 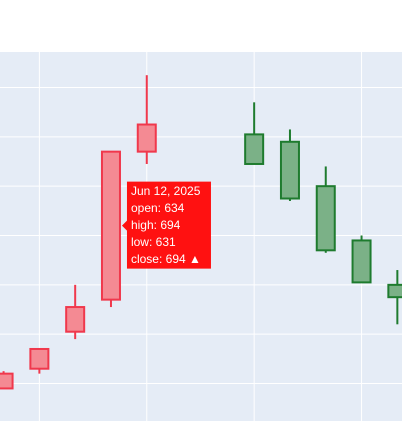 I want to click on tooltip-open: open: 634, so click(x=158, y=208).